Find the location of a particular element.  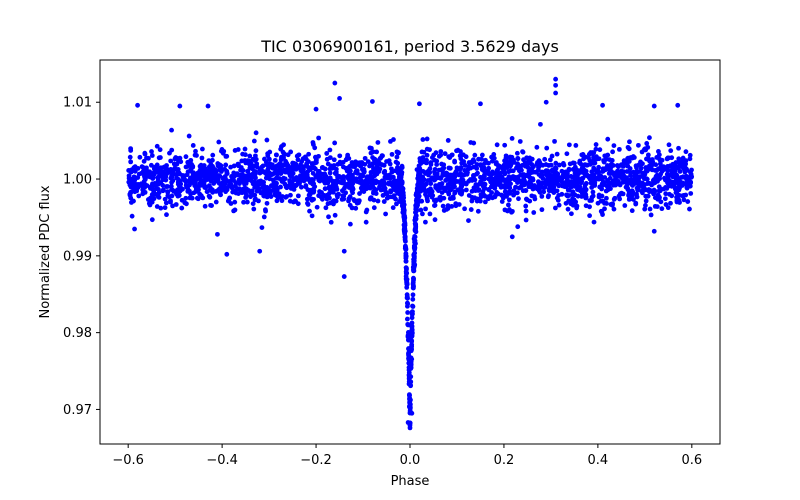

y-tick-label: 0.97 is located at coordinates (77, 410).